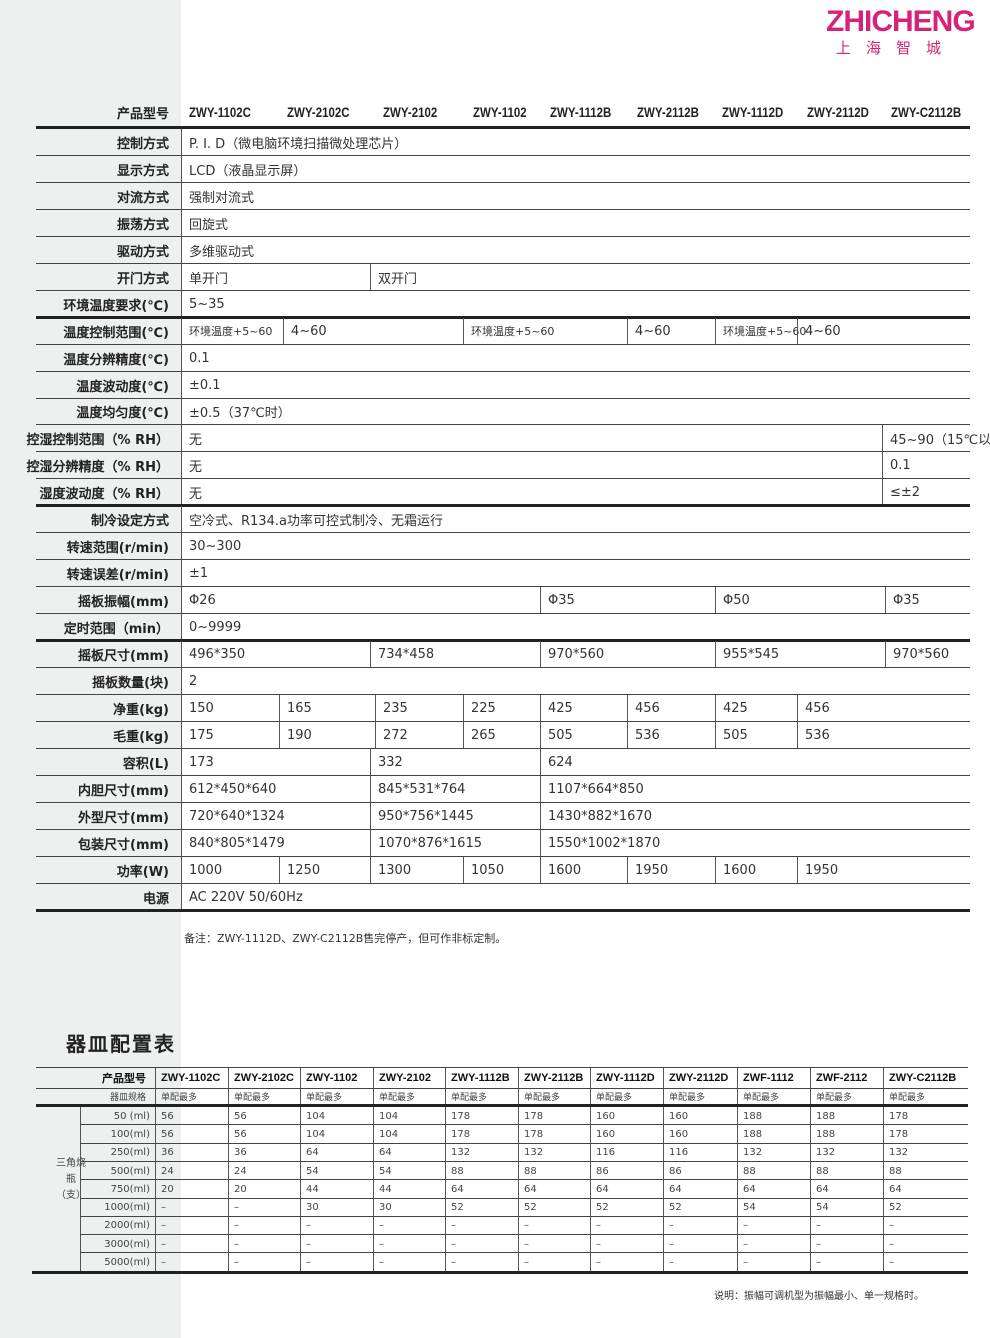  What do you see at coordinates (233, 789) in the screenshot?
I see `value-cell: 612*450*640` at bounding box center [233, 789].